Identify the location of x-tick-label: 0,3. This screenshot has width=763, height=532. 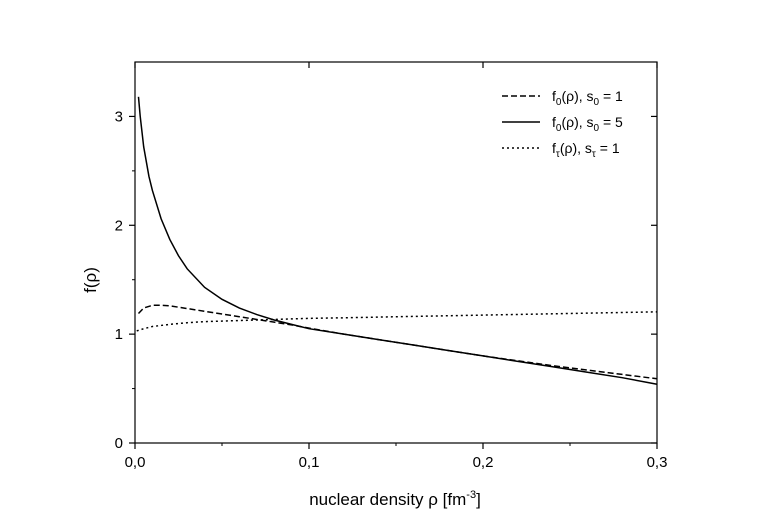
(657, 462).